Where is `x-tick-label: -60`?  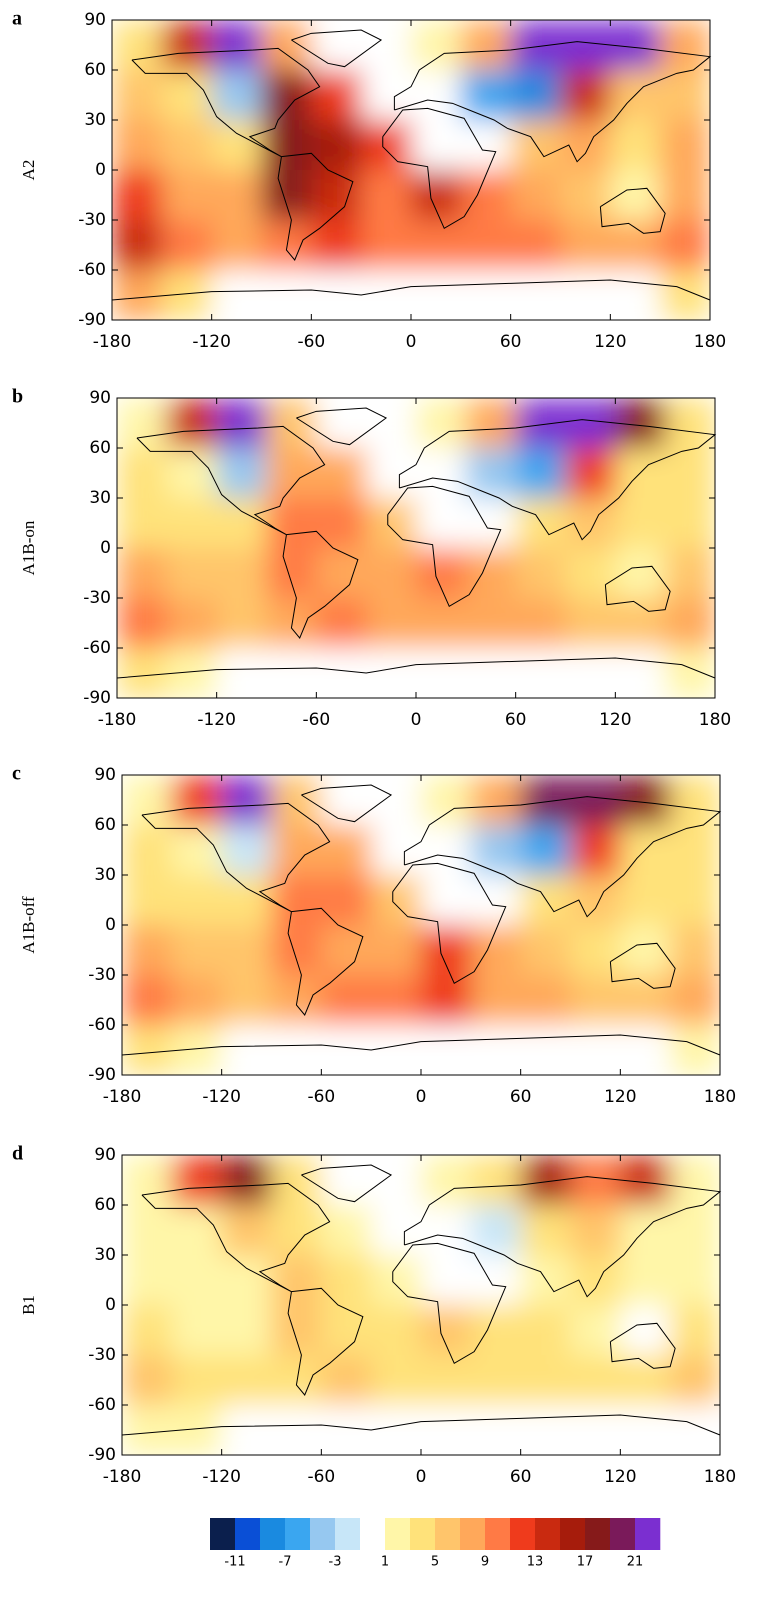
x-tick-label: -60 is located at coordinates (321, 1097).